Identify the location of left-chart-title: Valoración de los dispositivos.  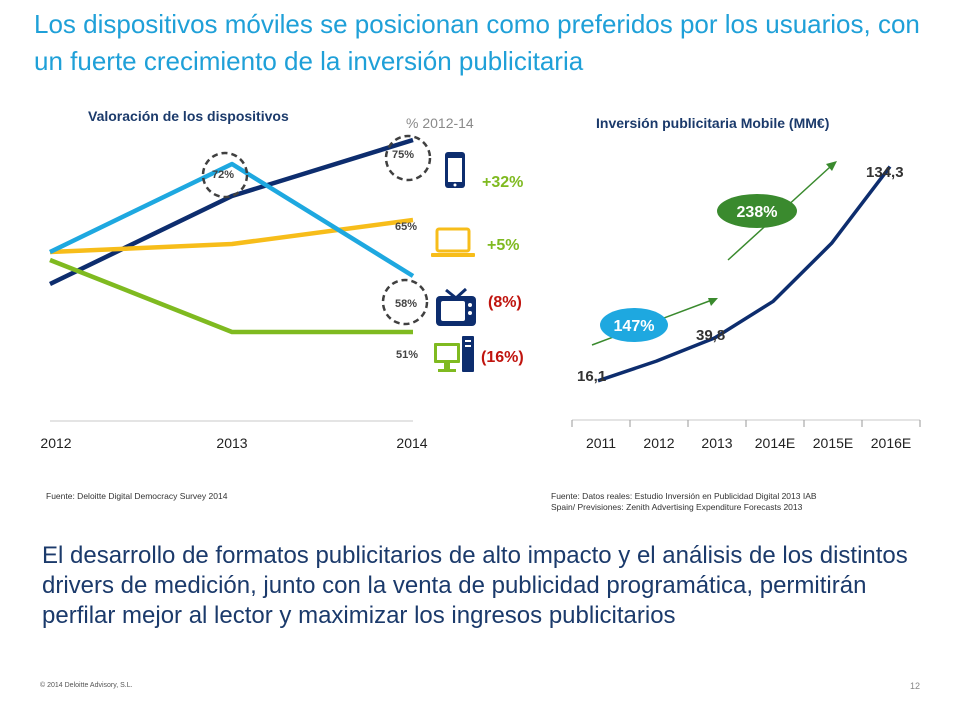
(188, 116).